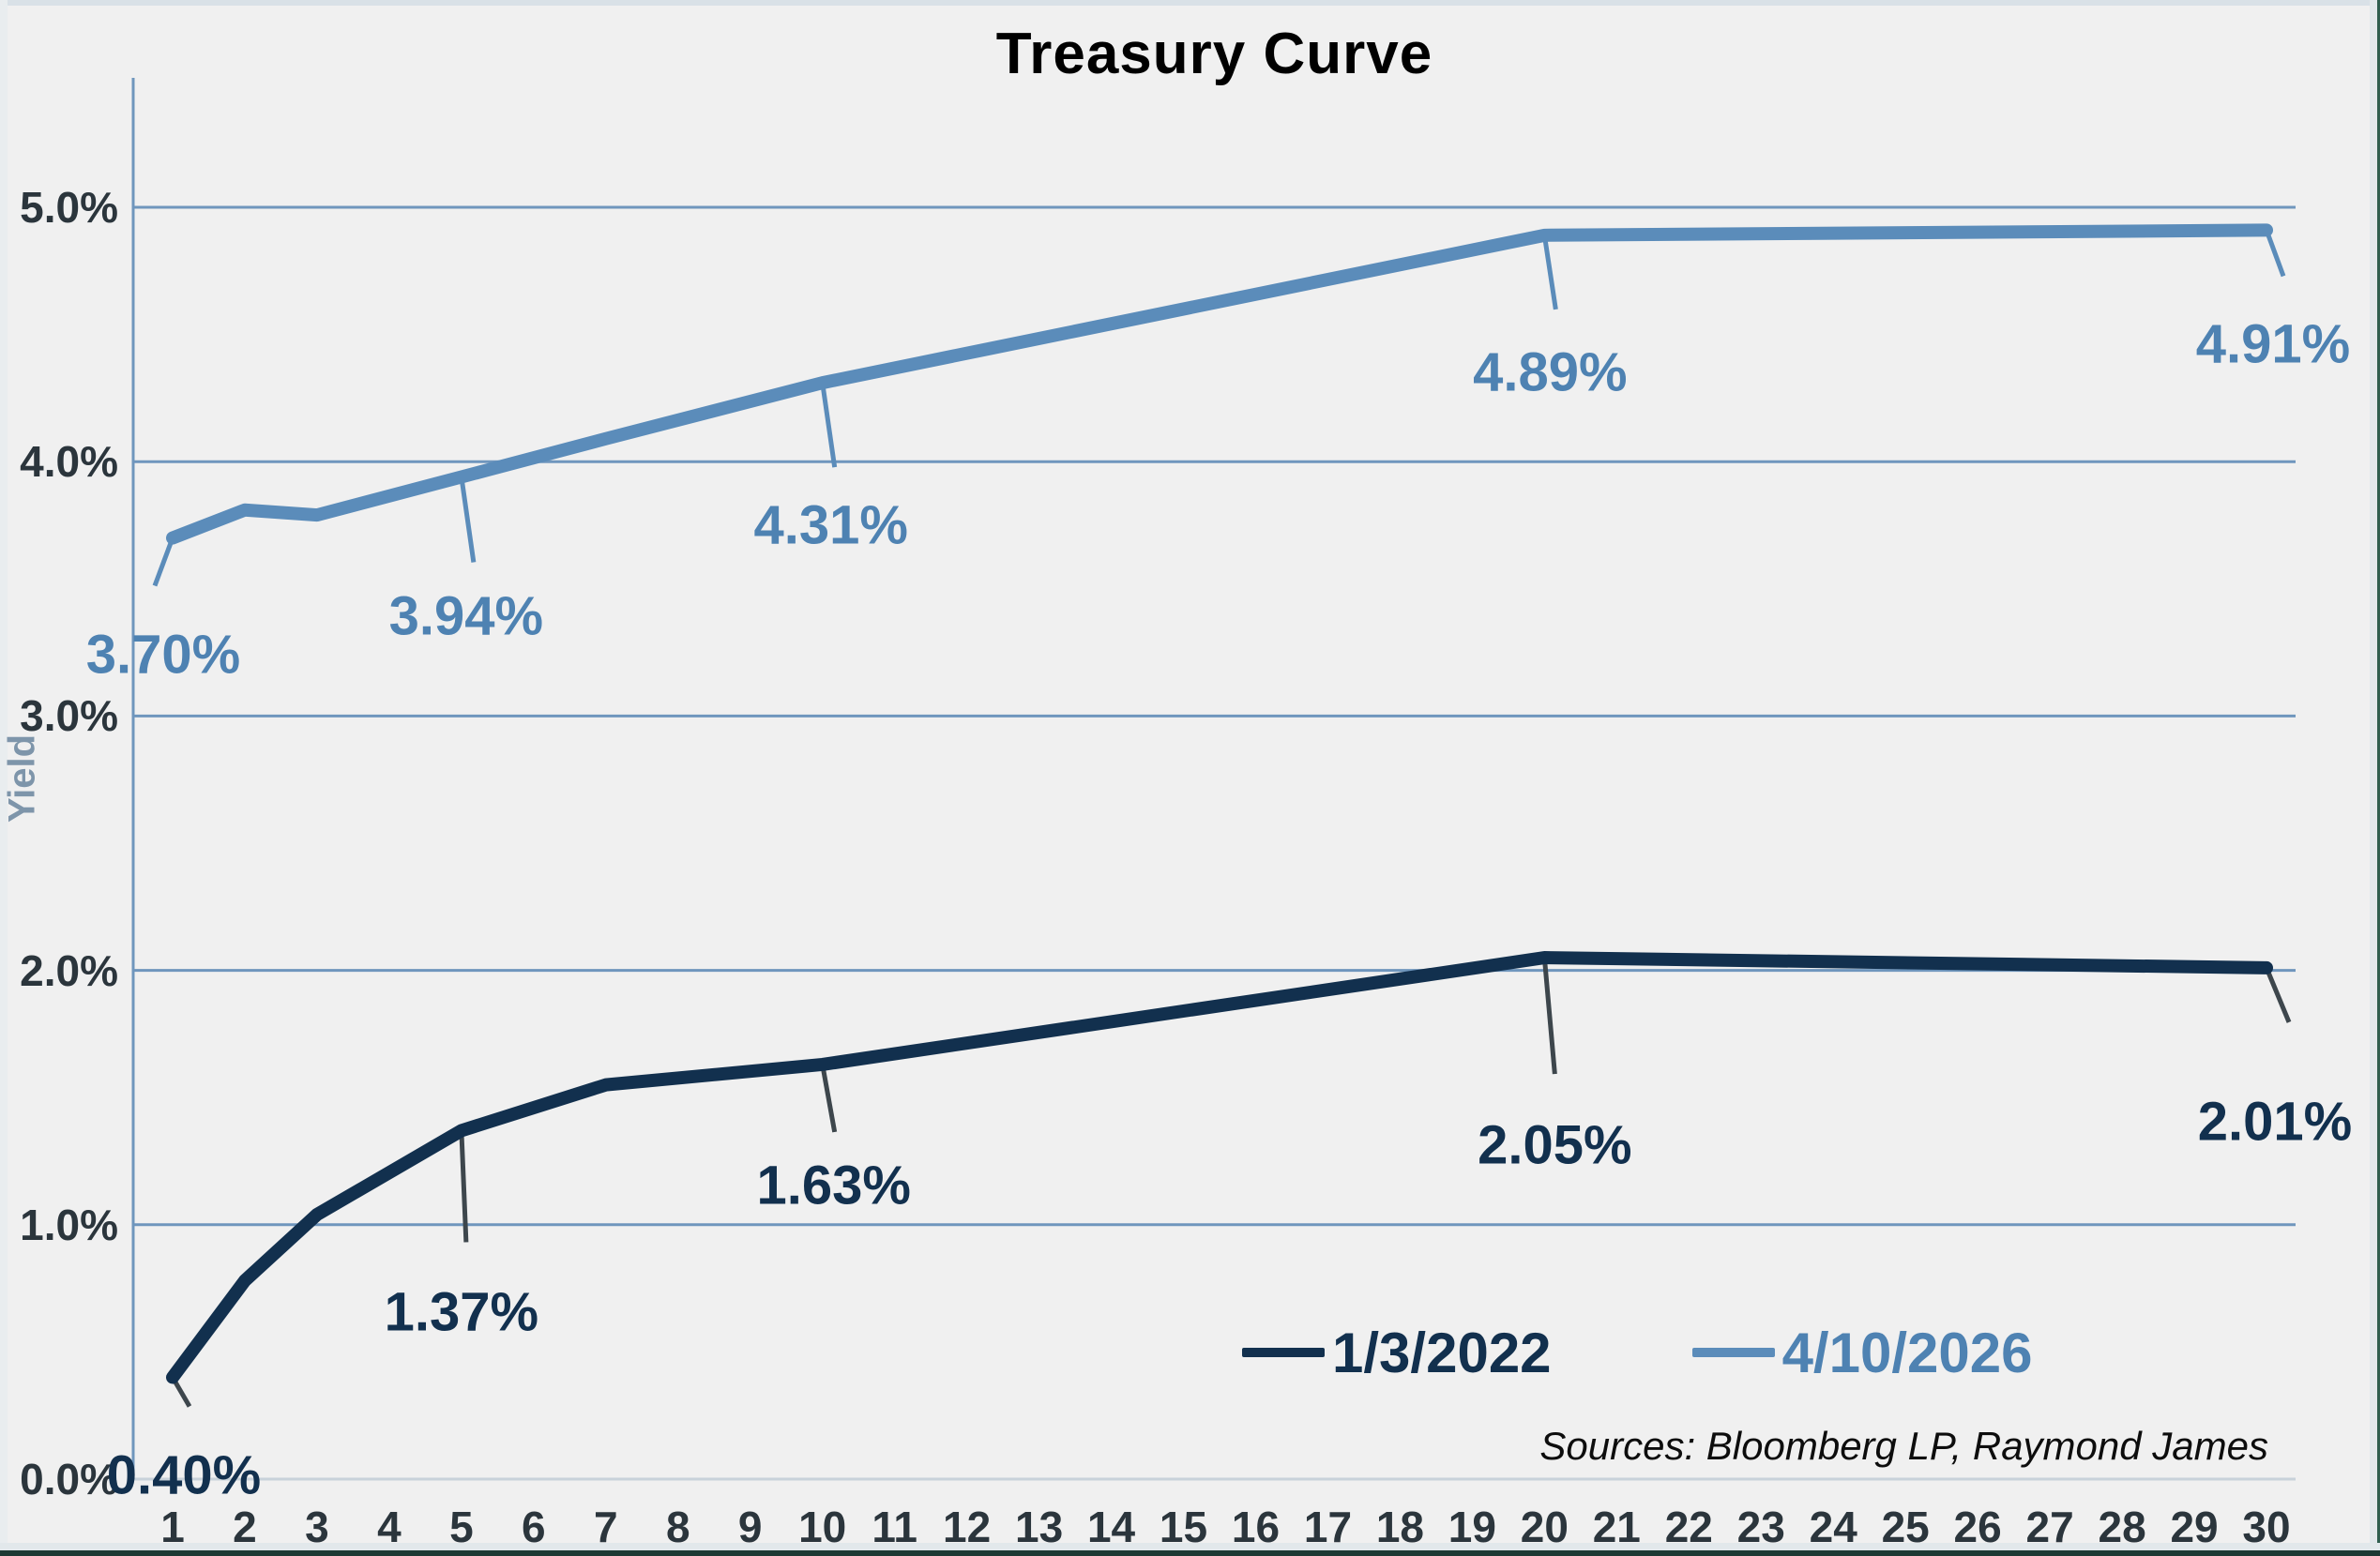  Describe the element at coordinates (1978, 1527) in the screenshot. I see `x-tick-26: 26` at that location.